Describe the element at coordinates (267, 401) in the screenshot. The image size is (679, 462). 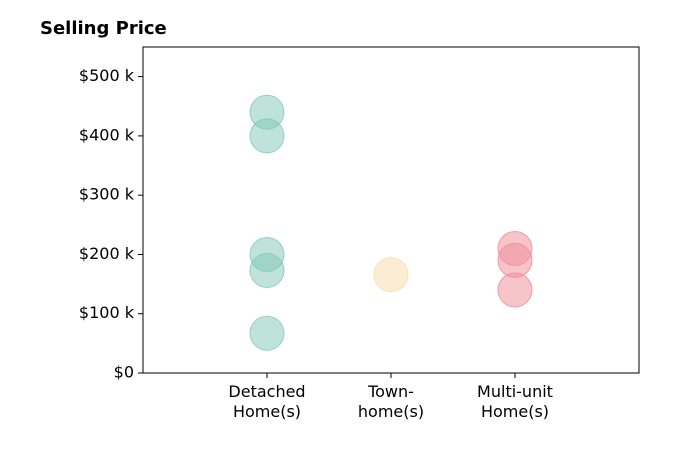
I see `x-tick-label: Detached Home(s)` at that location.